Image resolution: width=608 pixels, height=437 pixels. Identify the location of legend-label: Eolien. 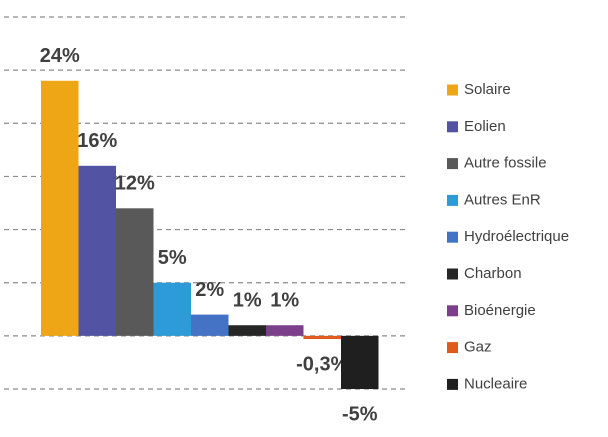
(485, 126).